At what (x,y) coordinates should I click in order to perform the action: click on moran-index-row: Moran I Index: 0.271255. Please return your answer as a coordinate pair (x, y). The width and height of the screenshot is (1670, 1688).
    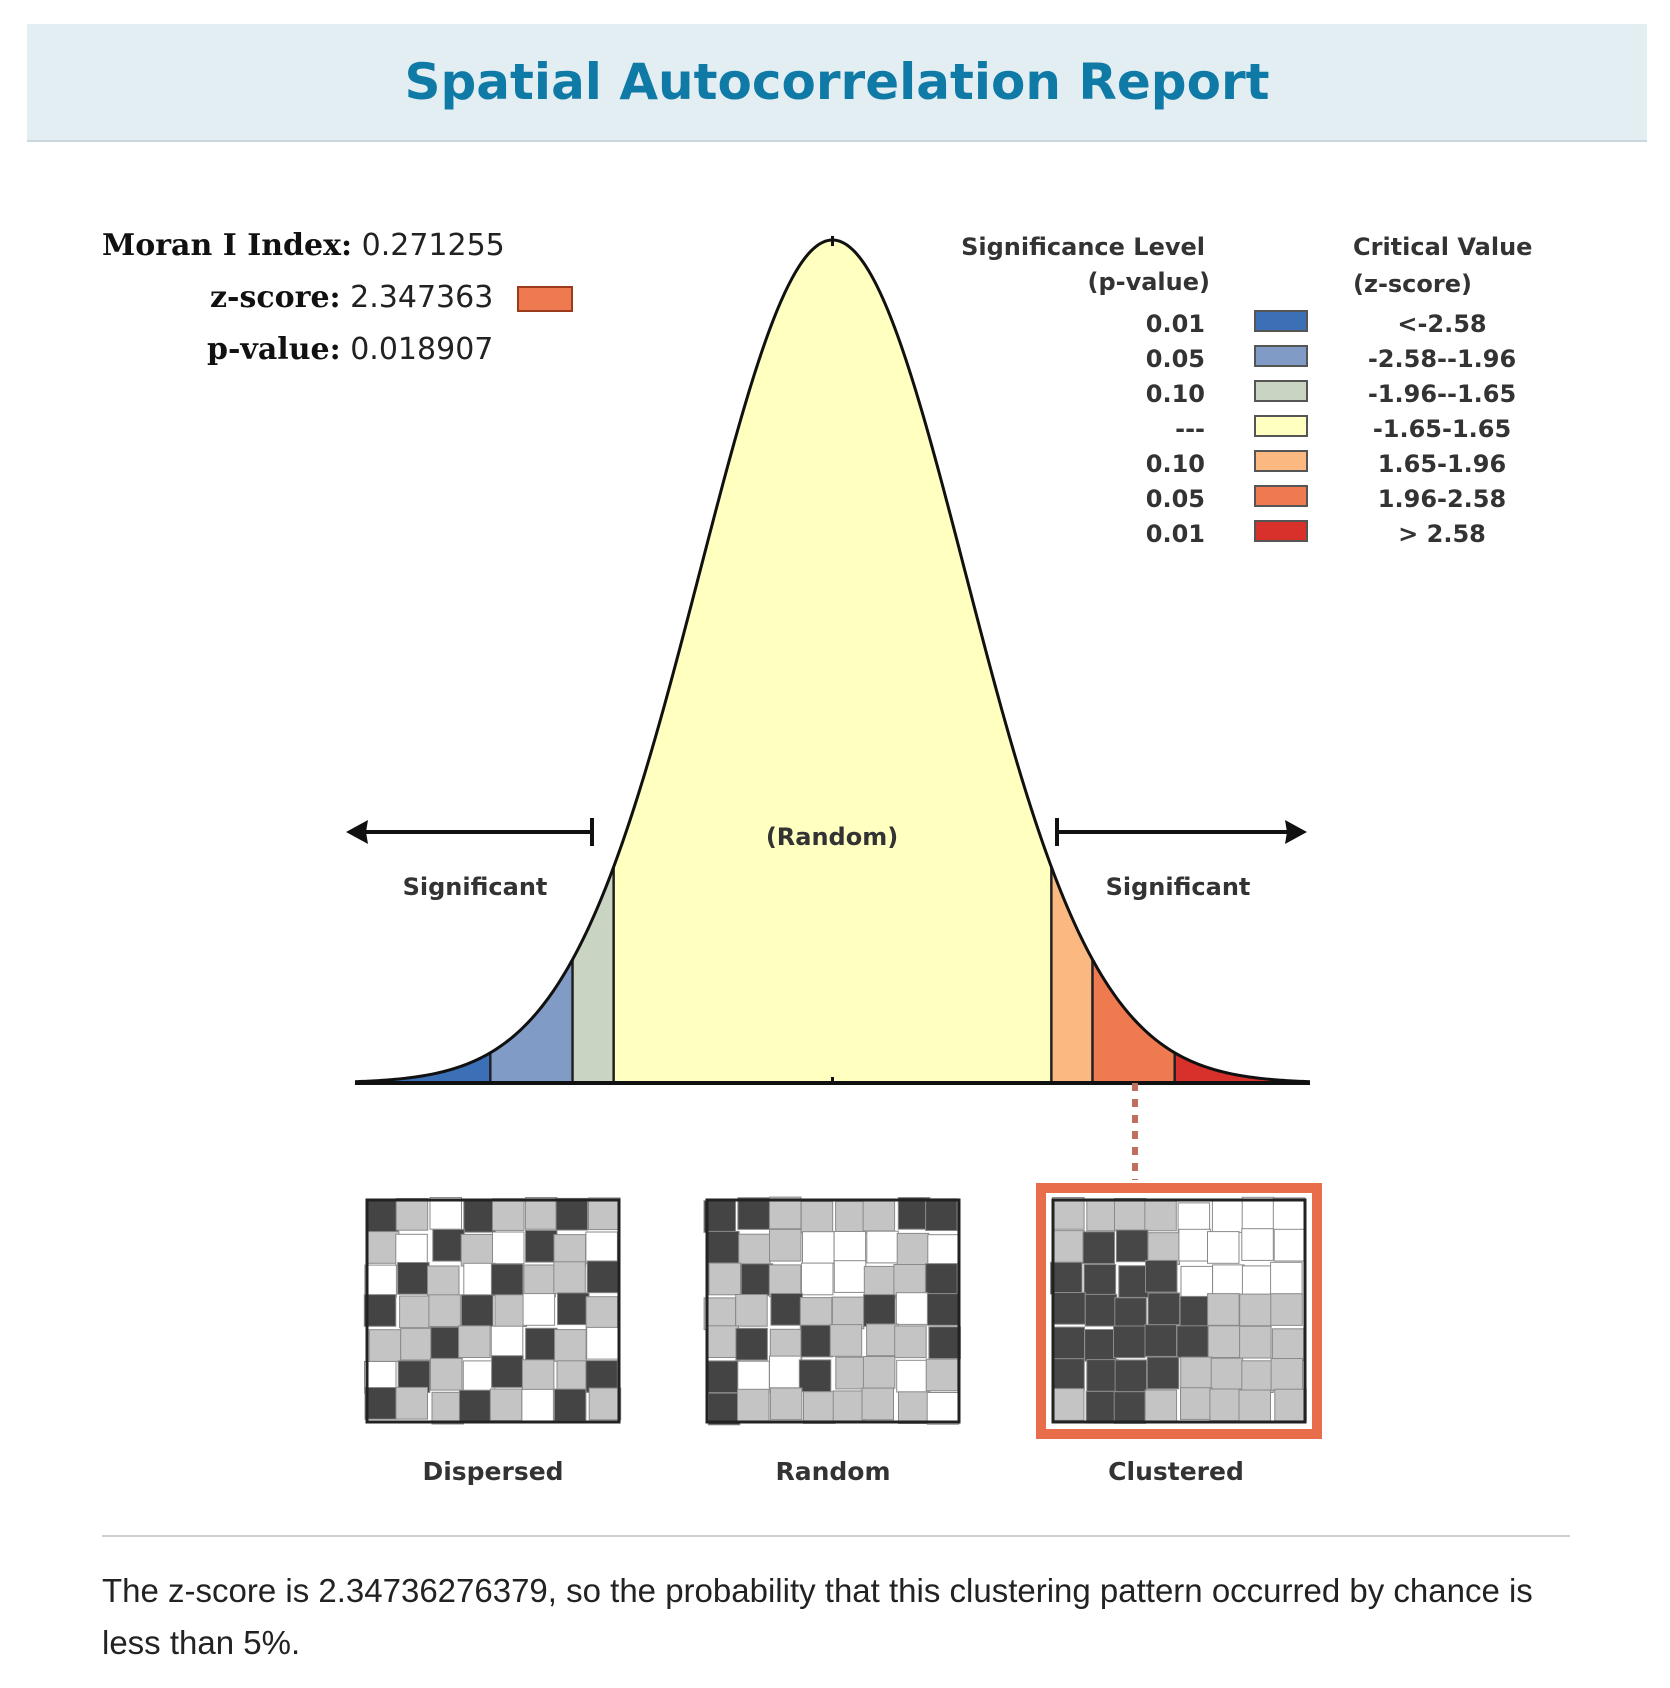
    Looking at the image, I should click on (303, 245).